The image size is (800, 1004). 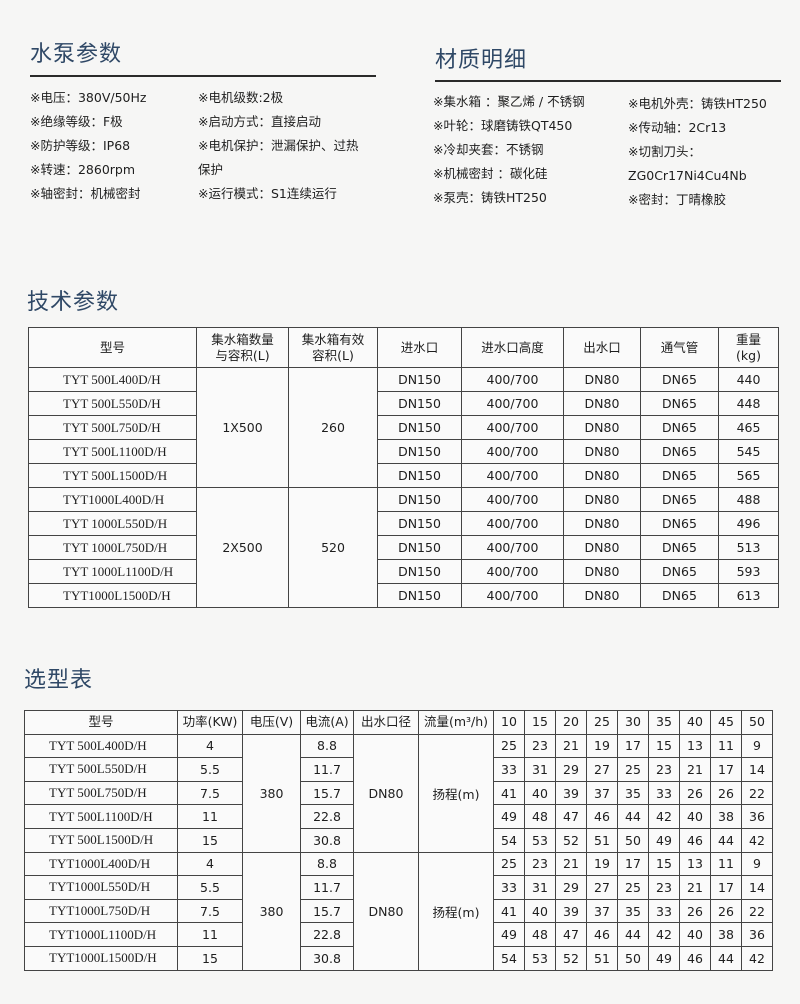 I want to click on column-header: 出水口径, so click(x=386, y=722).